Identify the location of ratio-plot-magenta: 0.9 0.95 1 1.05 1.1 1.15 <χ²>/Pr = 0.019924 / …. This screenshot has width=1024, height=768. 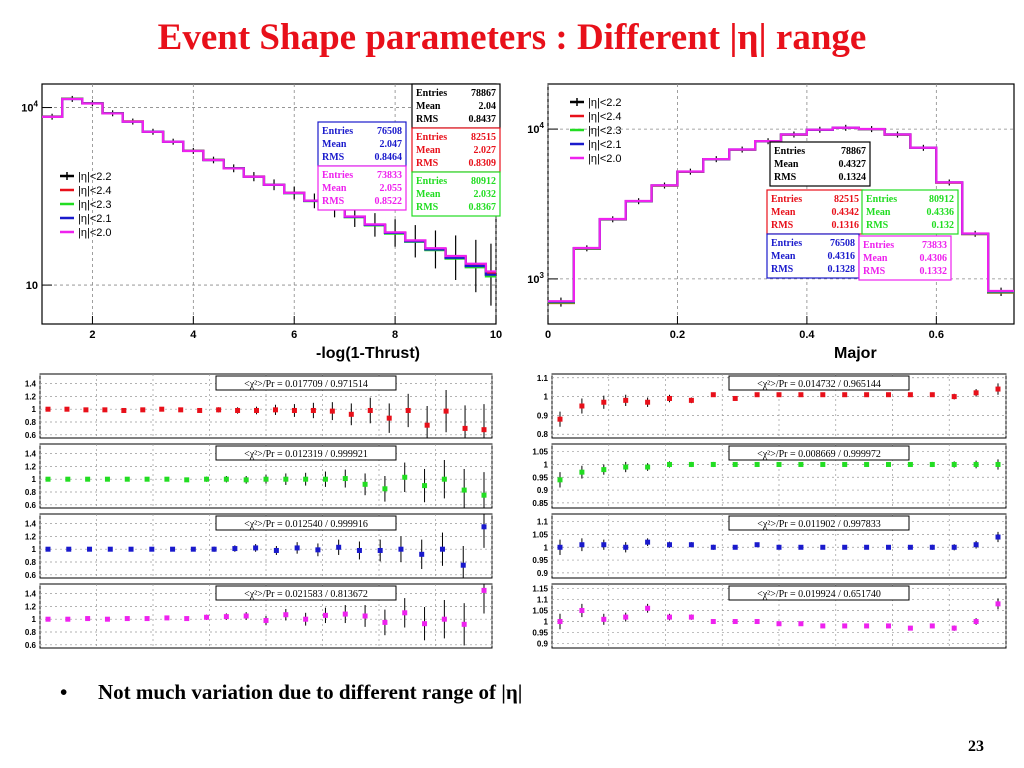
(769, 616).